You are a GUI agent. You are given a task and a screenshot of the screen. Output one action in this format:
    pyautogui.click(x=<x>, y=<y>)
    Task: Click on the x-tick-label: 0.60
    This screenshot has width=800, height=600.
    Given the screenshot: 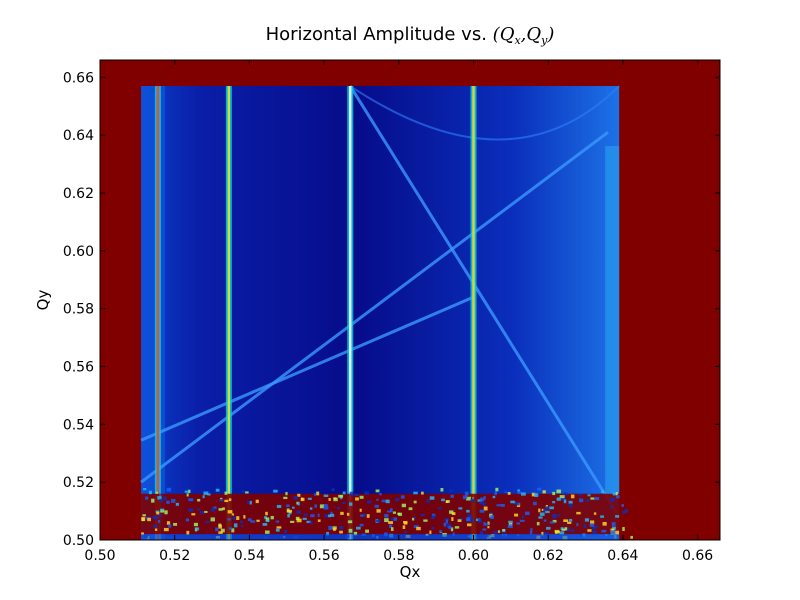 What is the action you would take?
    pyautogui.click(x=473, y=556)
    